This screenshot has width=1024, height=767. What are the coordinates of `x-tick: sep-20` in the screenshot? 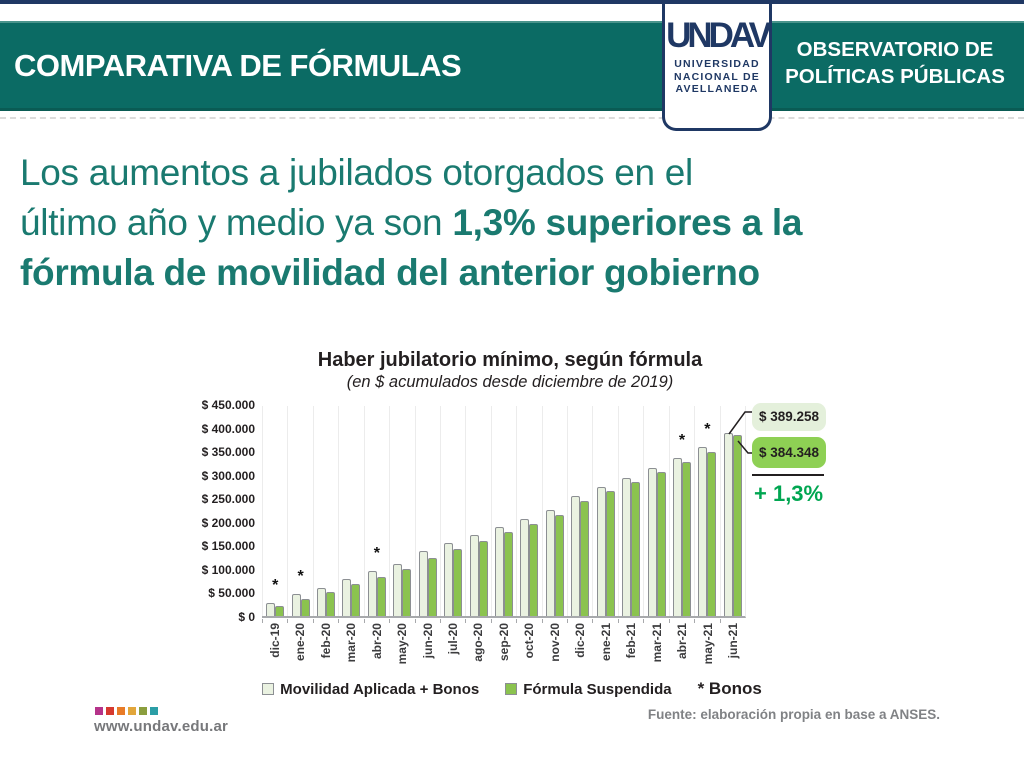 It's located at (503, 649).